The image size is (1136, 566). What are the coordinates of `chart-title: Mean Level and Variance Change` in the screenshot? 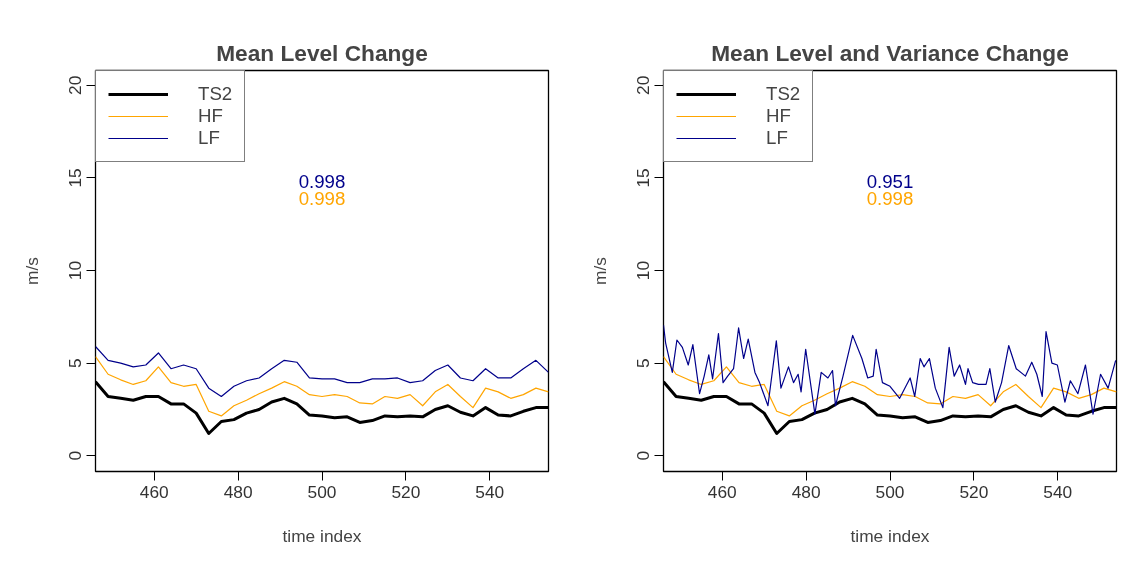 It's located at (890, 52).